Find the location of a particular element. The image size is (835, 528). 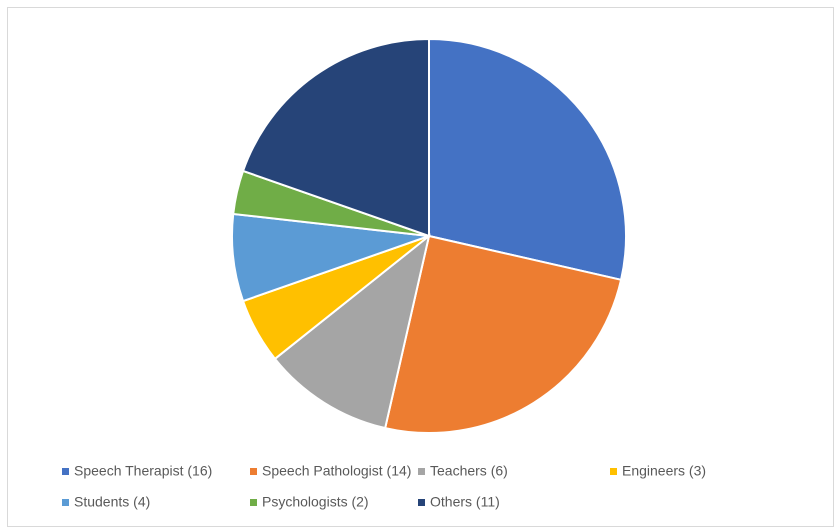

legend-label: Speech Therapist (16) is located at coordinates (143, 471).